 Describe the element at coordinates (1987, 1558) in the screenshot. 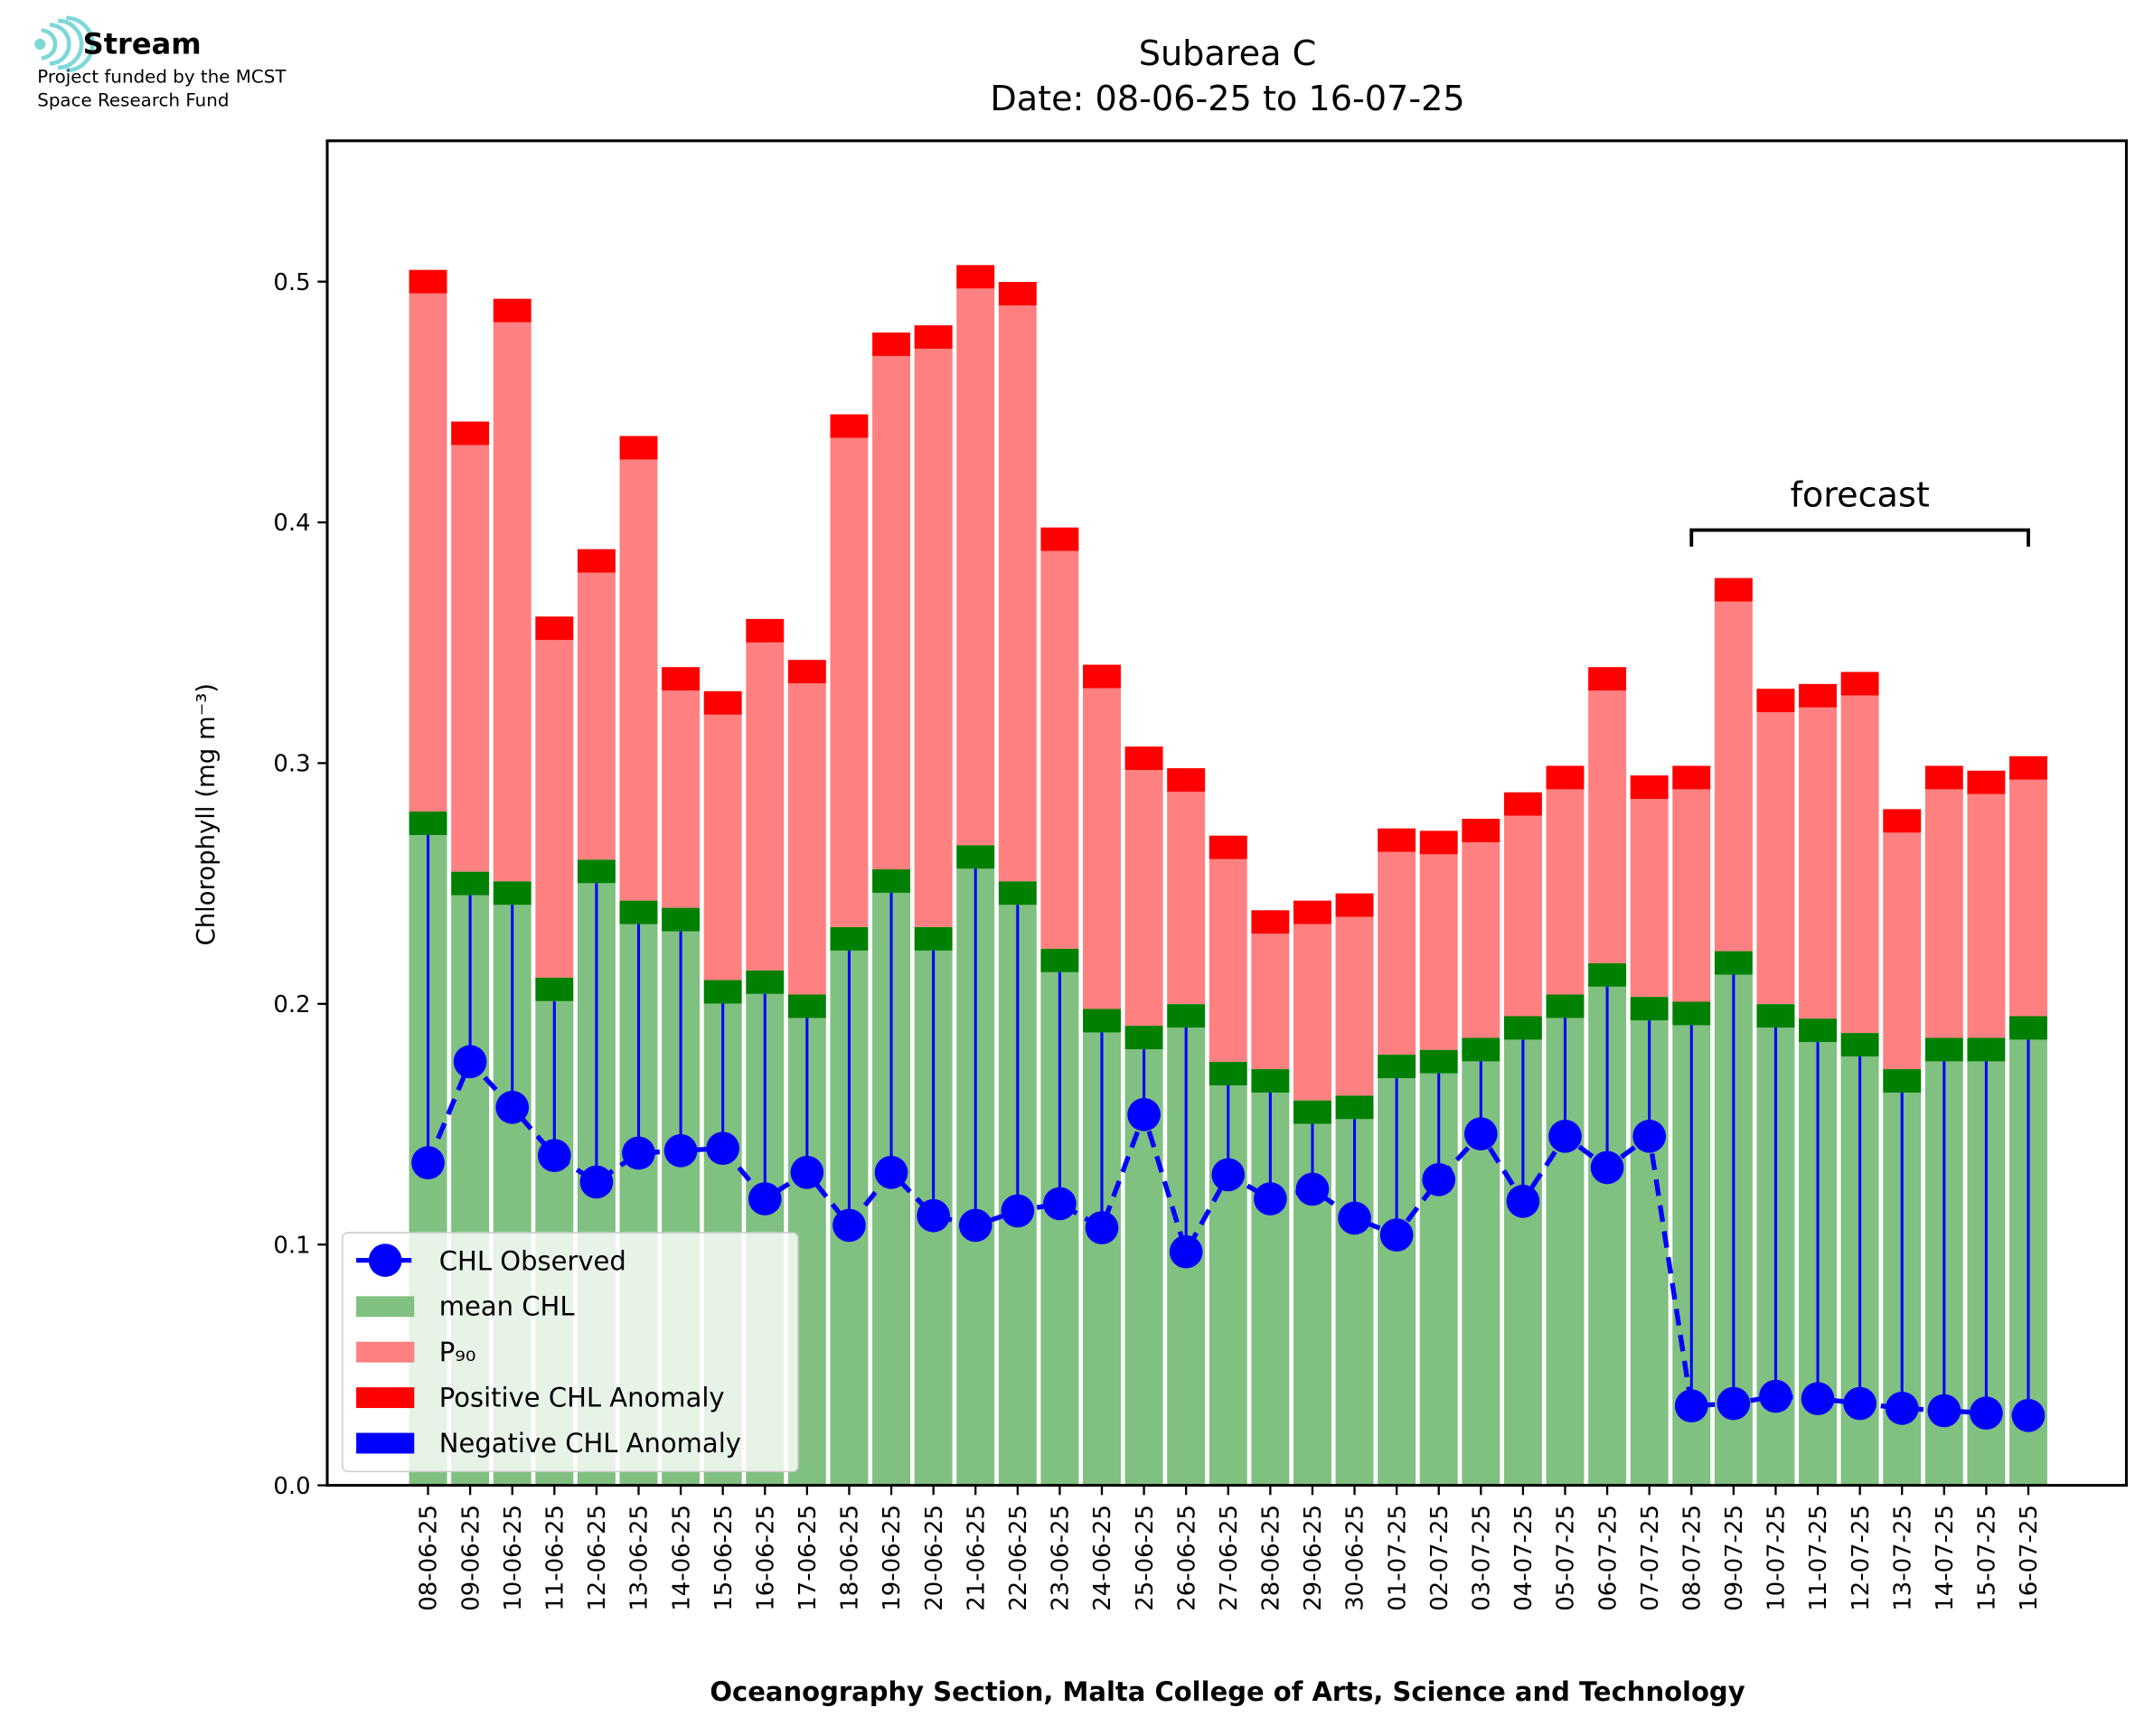

I see `x-tick-label: 15-07-25` at that location.